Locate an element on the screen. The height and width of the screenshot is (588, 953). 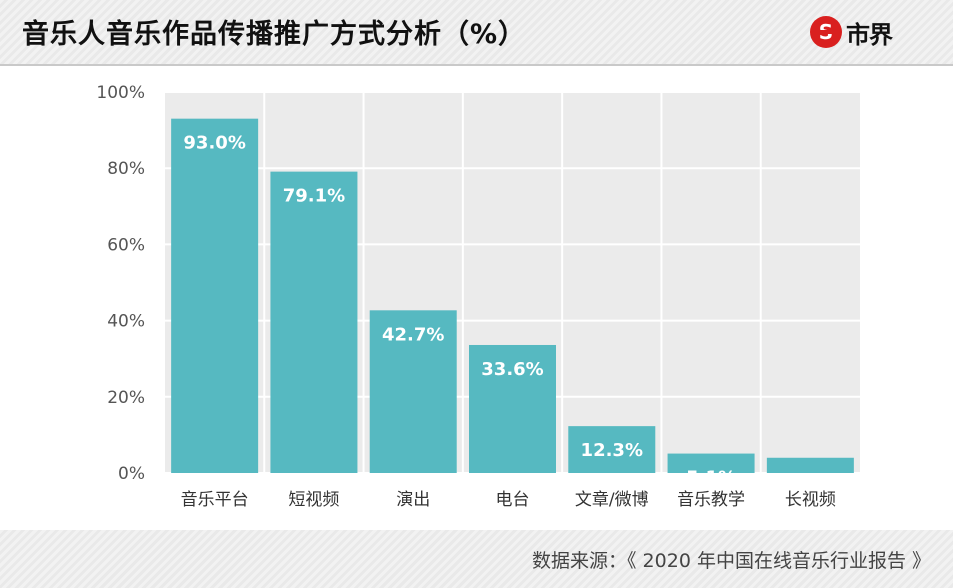
data-source: 数据来源：《 2020 年中国在线音乐行业报告 》 is located at coordinates (731, 561).